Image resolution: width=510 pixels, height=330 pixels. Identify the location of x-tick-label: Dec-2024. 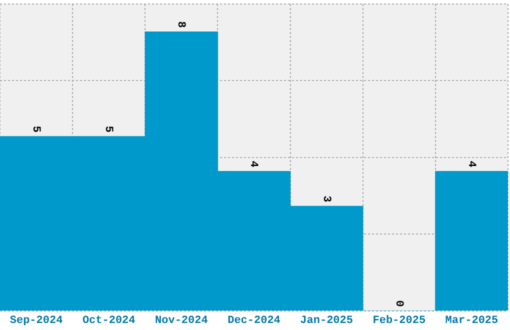
(254, 321).